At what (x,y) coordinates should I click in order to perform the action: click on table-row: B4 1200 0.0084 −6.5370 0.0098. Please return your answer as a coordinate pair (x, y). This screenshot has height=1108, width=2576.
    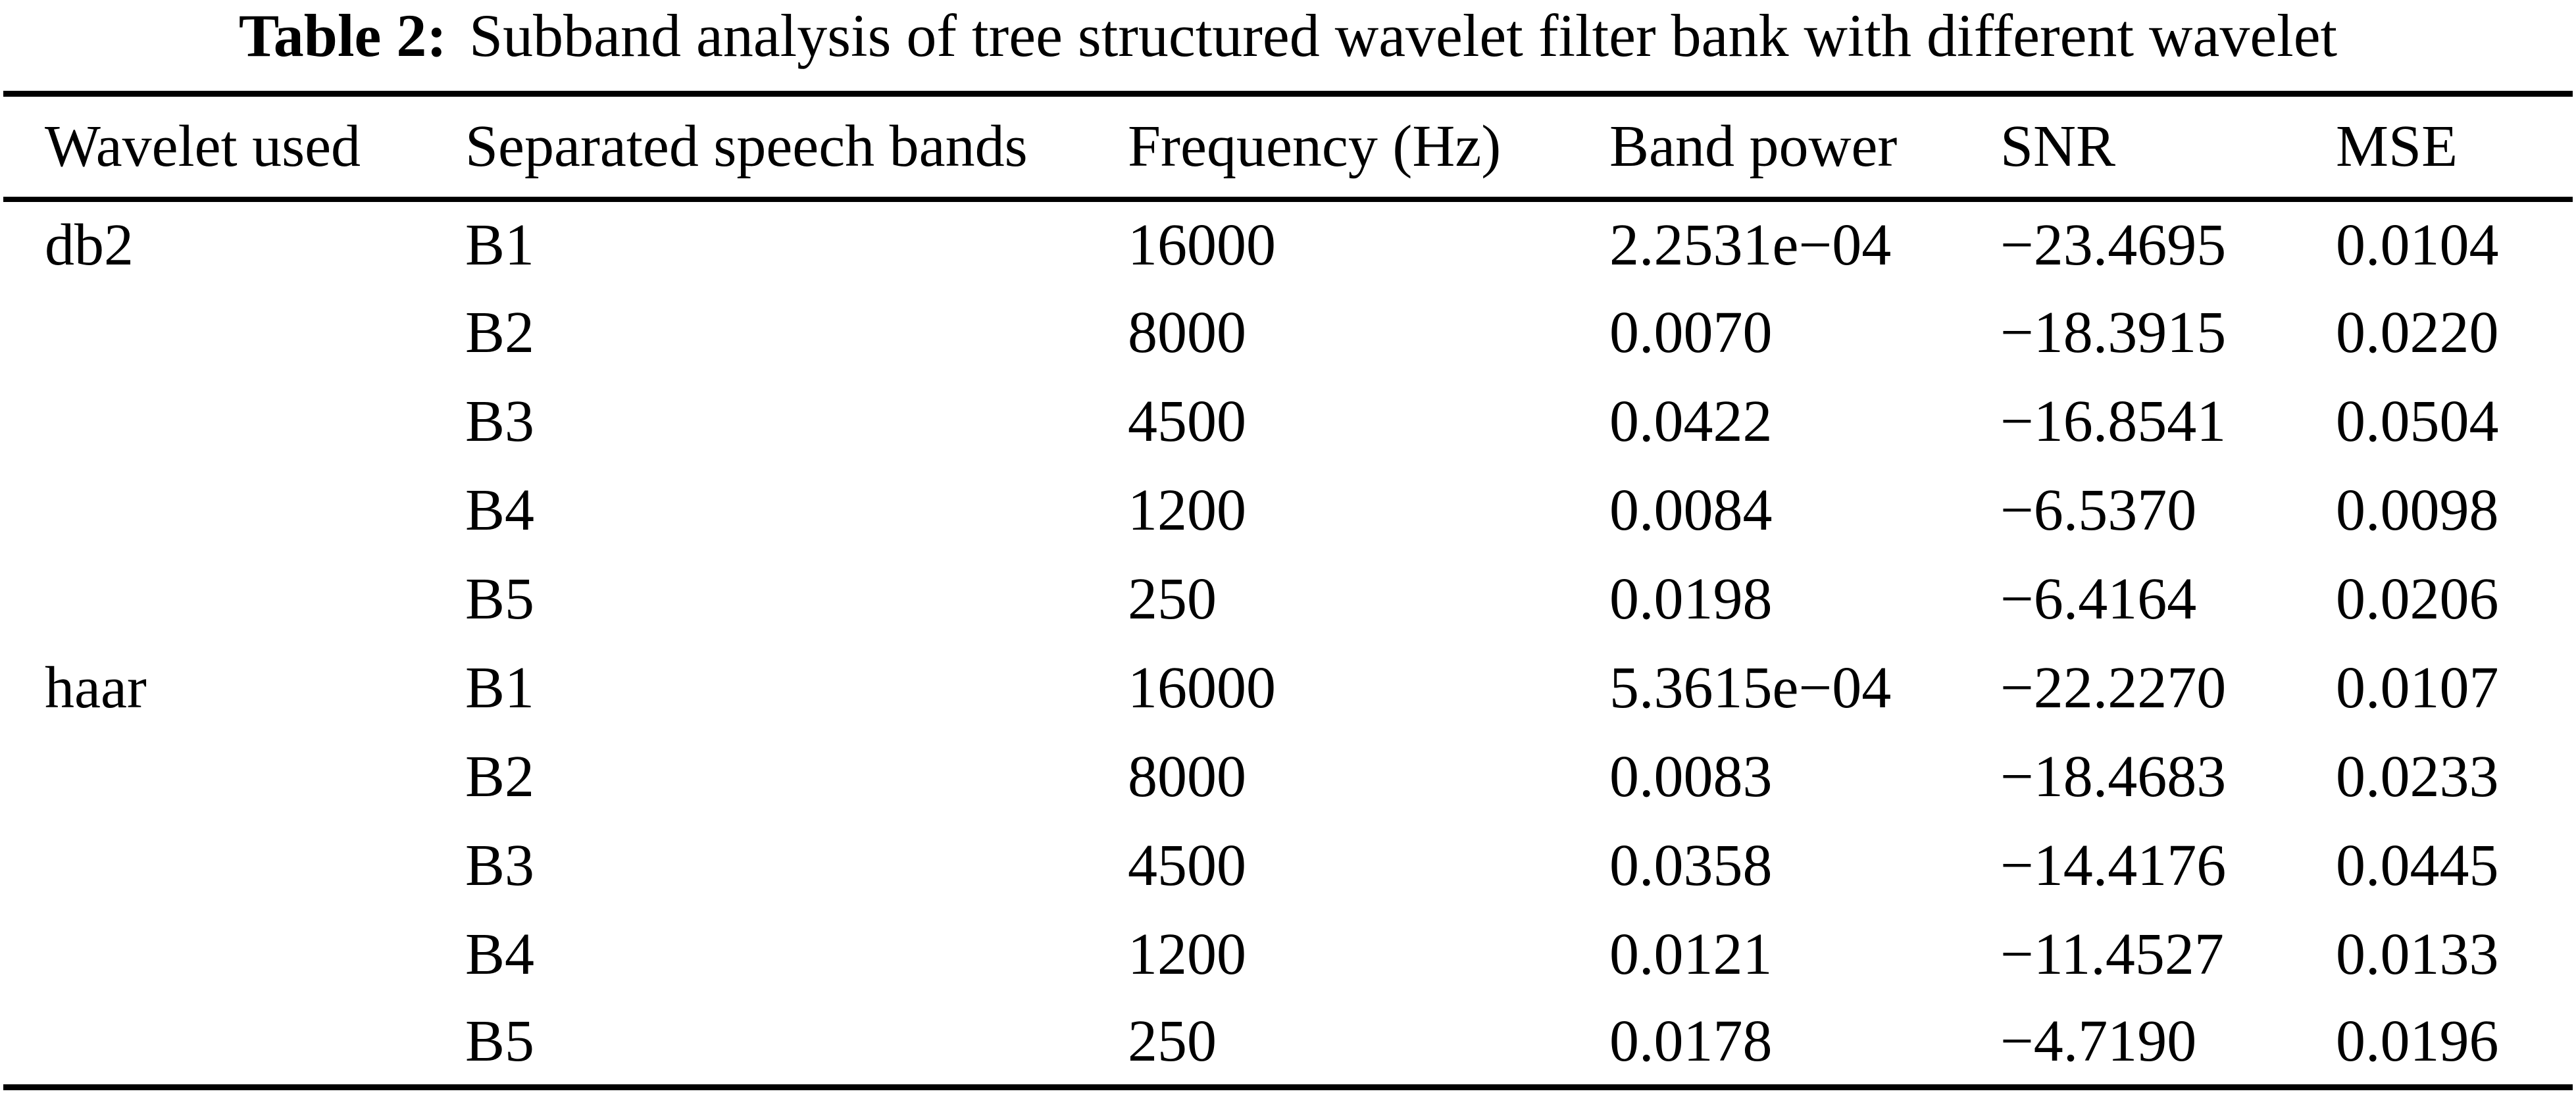
    Looking at the image, I should click on (1288, 510).